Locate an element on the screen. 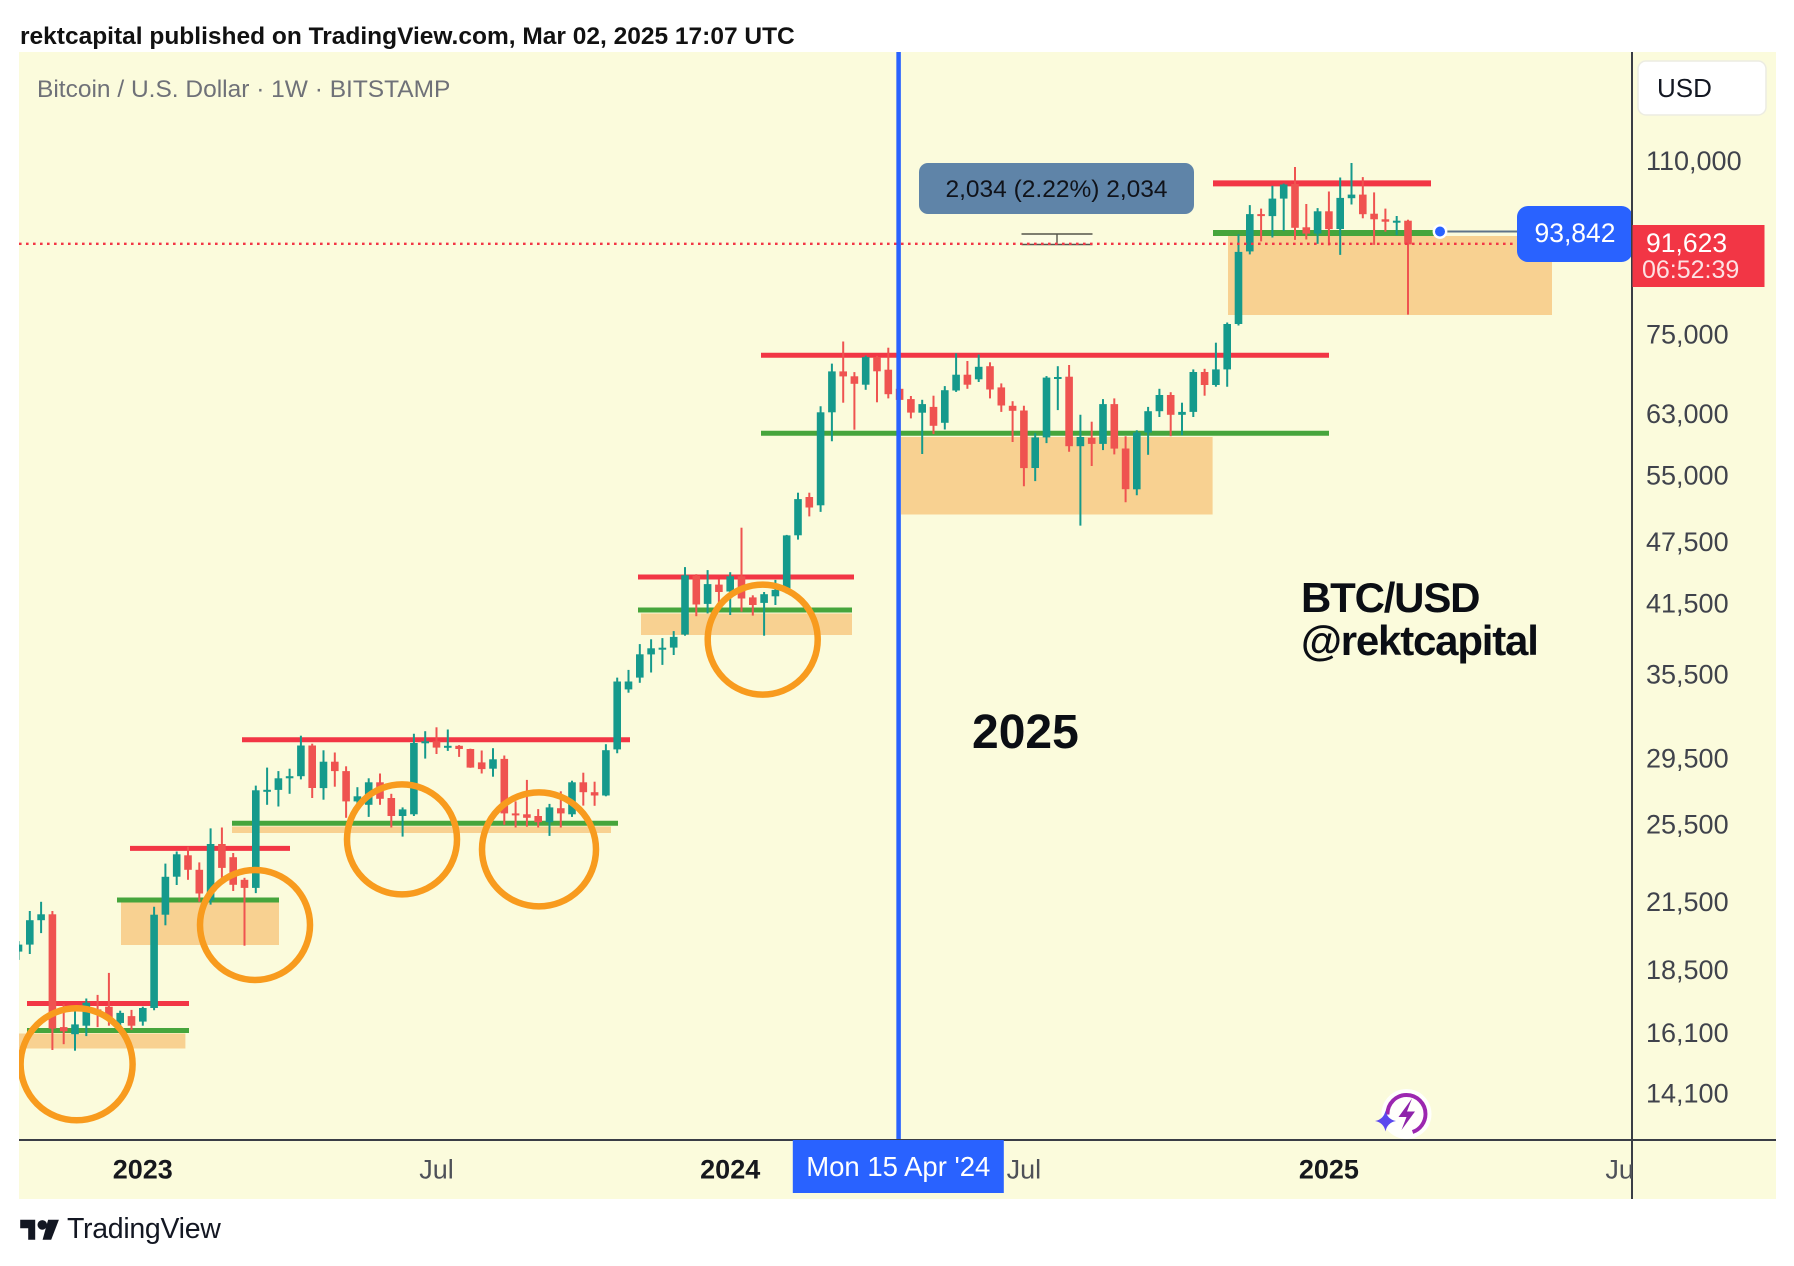  svg-text: 47,500 is located at coordinates (1687, 542).